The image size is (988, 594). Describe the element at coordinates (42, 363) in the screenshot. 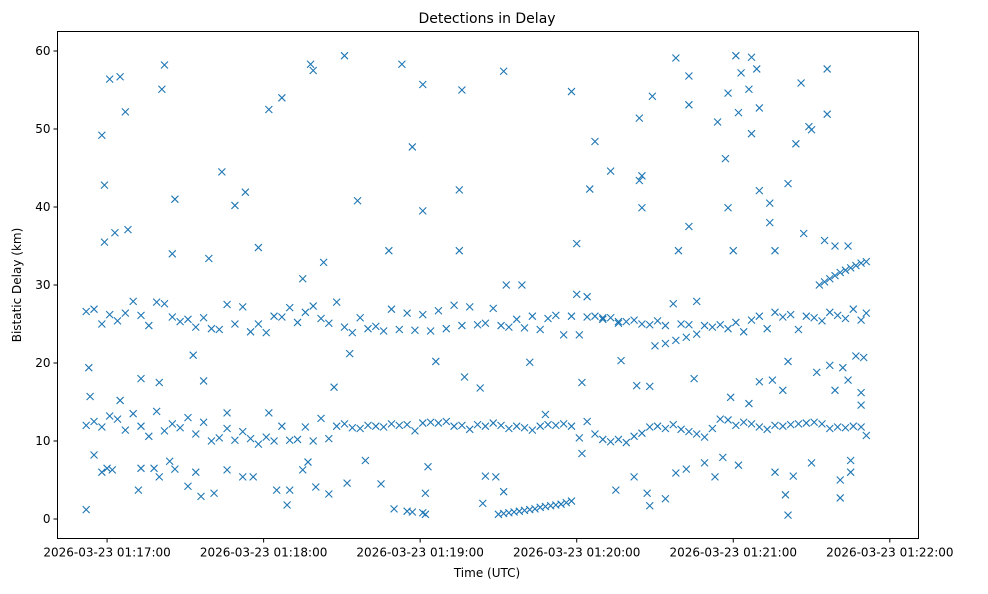

I see `y-tick-label: 20` at that location.